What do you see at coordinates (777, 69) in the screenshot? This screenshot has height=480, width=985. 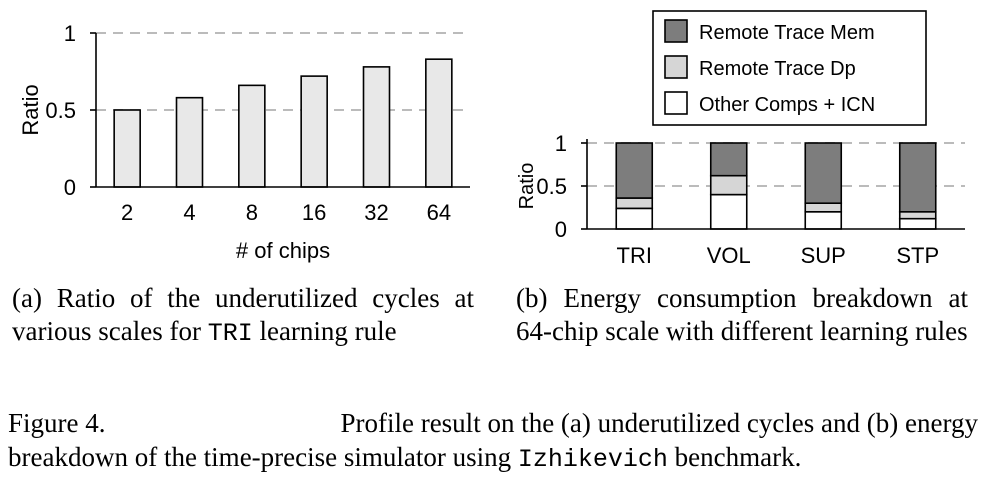 I see `legend-label: Remote Trace Dp` at bounding box center [777, 69].